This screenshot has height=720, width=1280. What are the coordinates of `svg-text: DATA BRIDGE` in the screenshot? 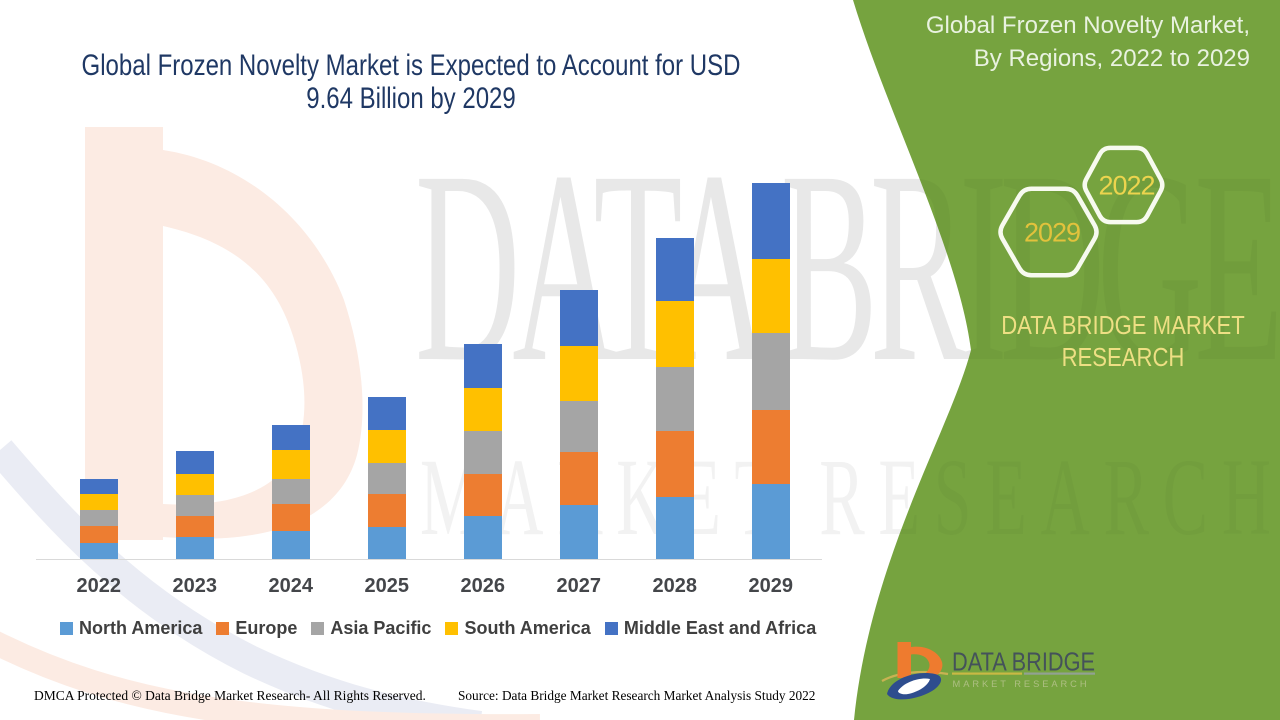 It's located at (1023, 662).